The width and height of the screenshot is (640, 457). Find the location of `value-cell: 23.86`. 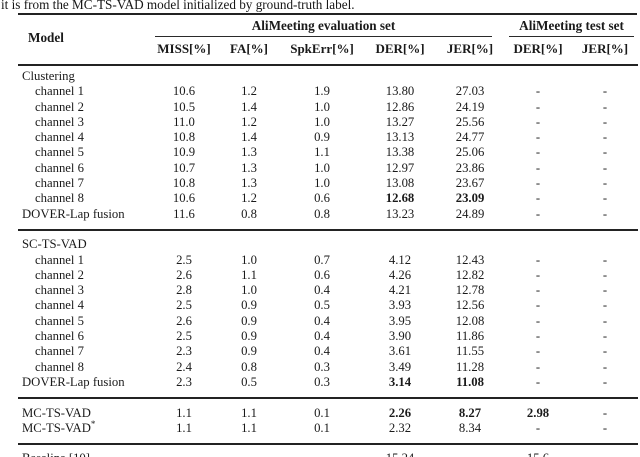

value-cell: 23.86 is located at coordinates (470, 167).